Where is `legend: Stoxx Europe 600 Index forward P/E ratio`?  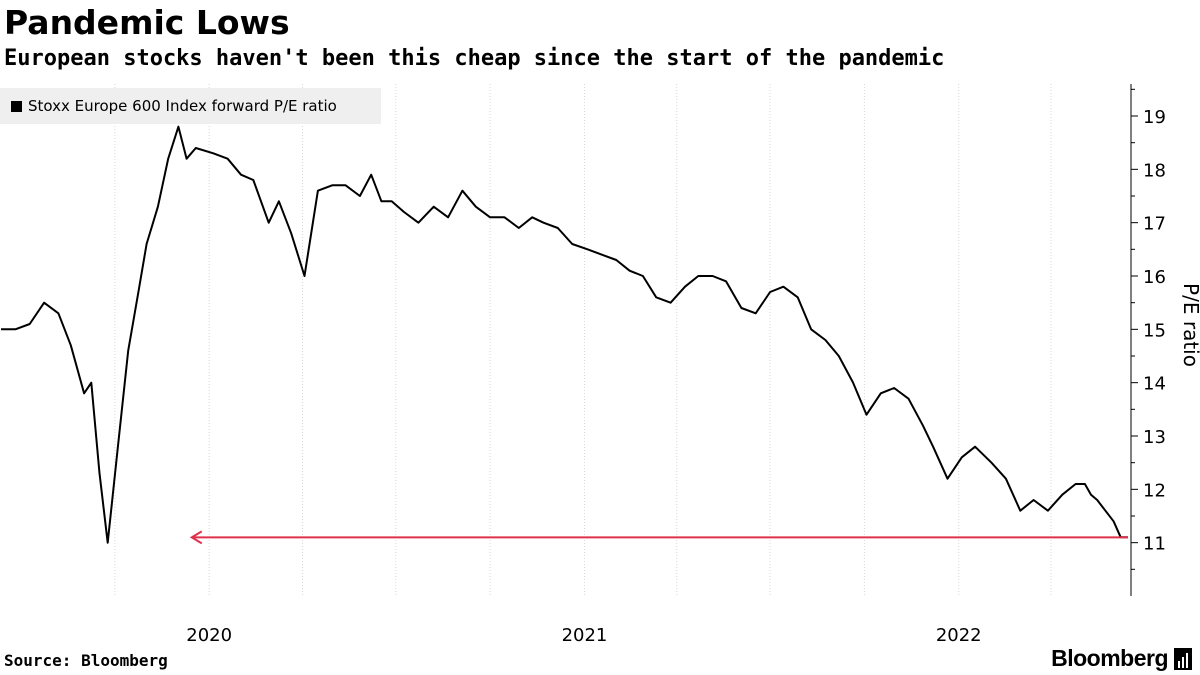 legend: Stoxx Europe 600 Index forward P/E ratio is located at coordinates (190, 106).